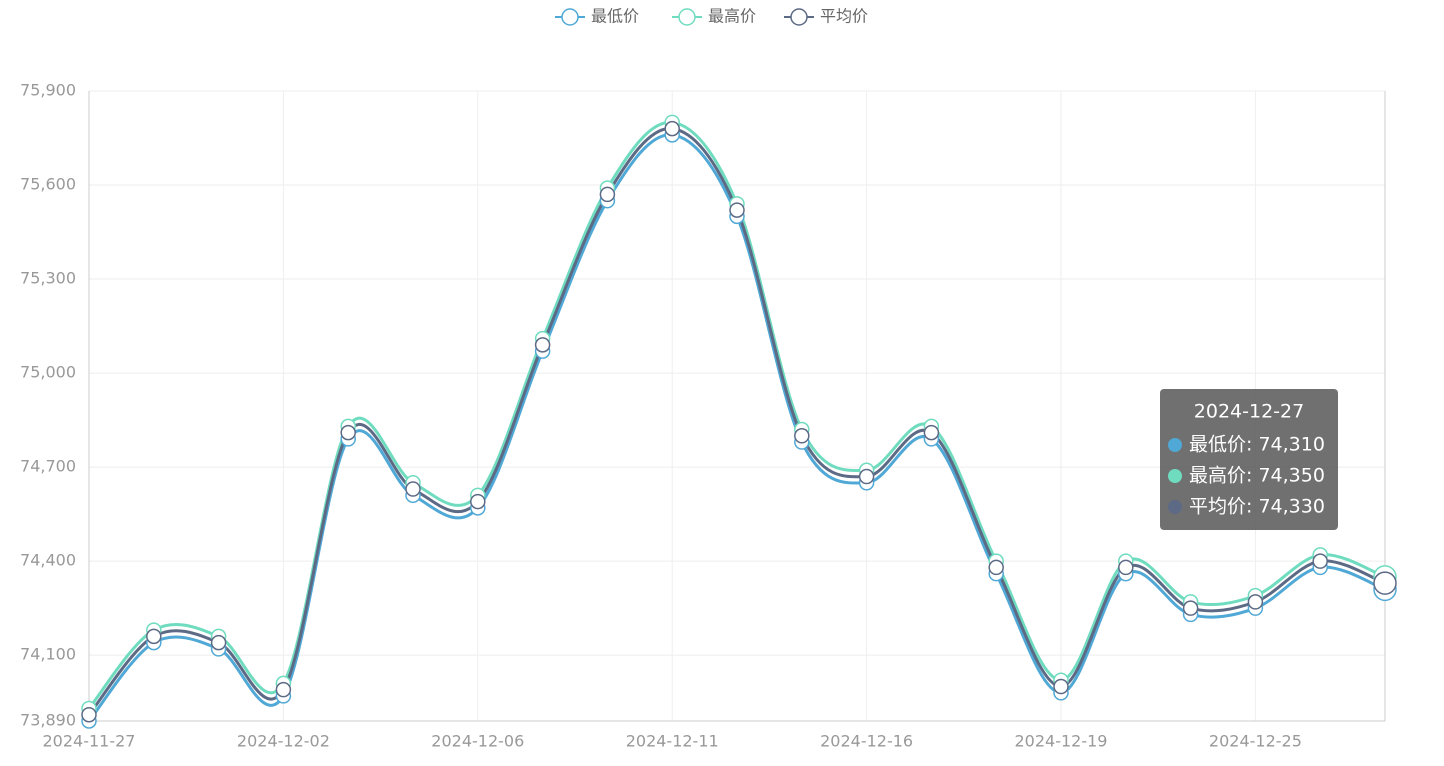 This screenshot has width=1444, height=766. I want to click on y-tick-label: 74,700, so click(48, 466).